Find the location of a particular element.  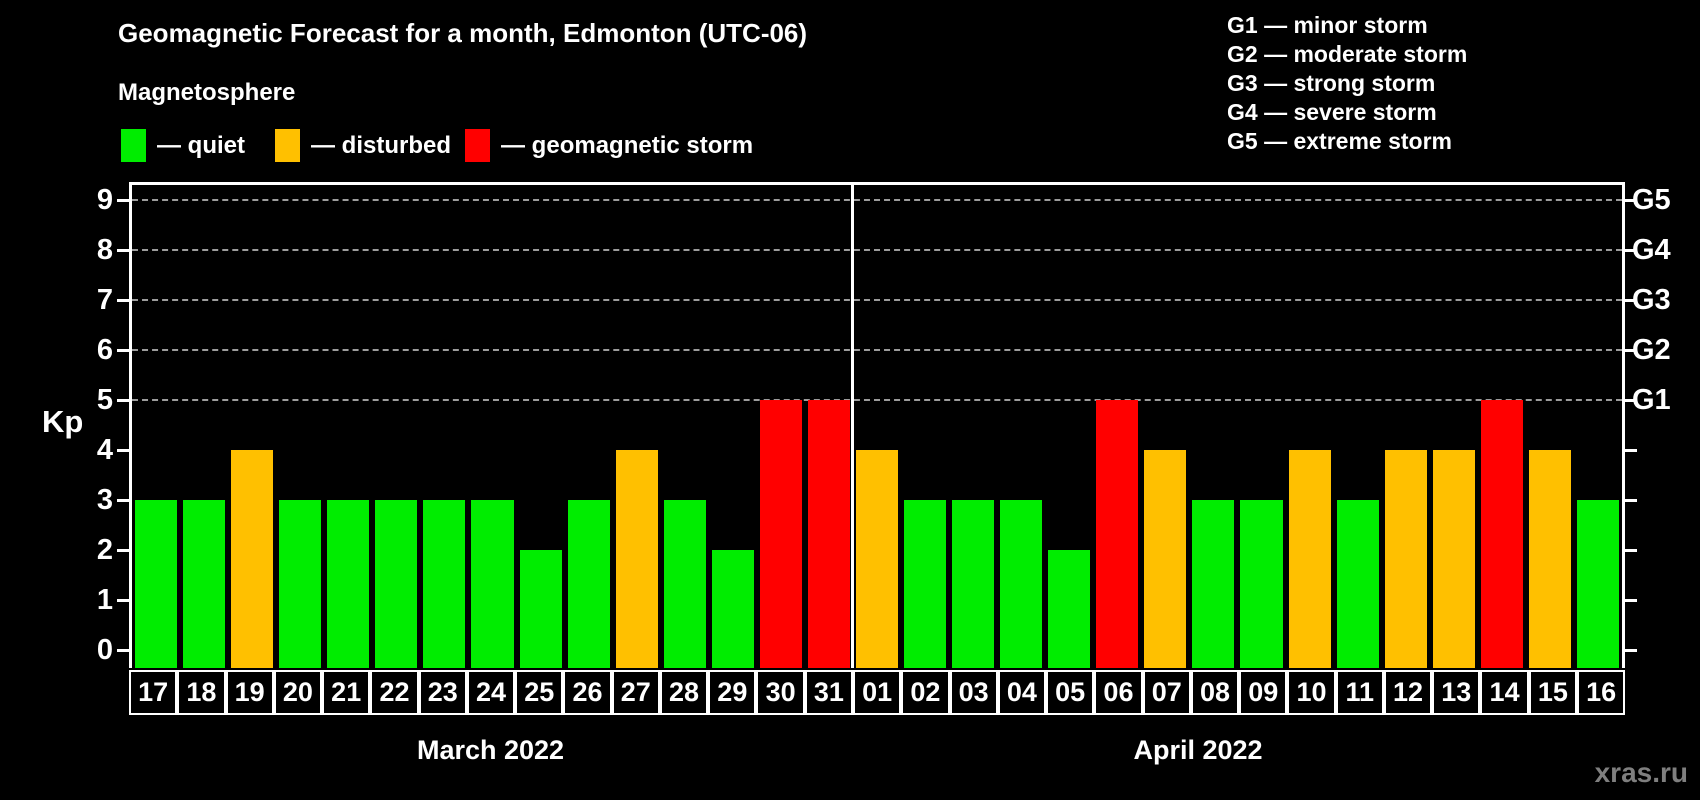

g4-legend-line: G4 — severe storm is located at coordinates (1332, 112).